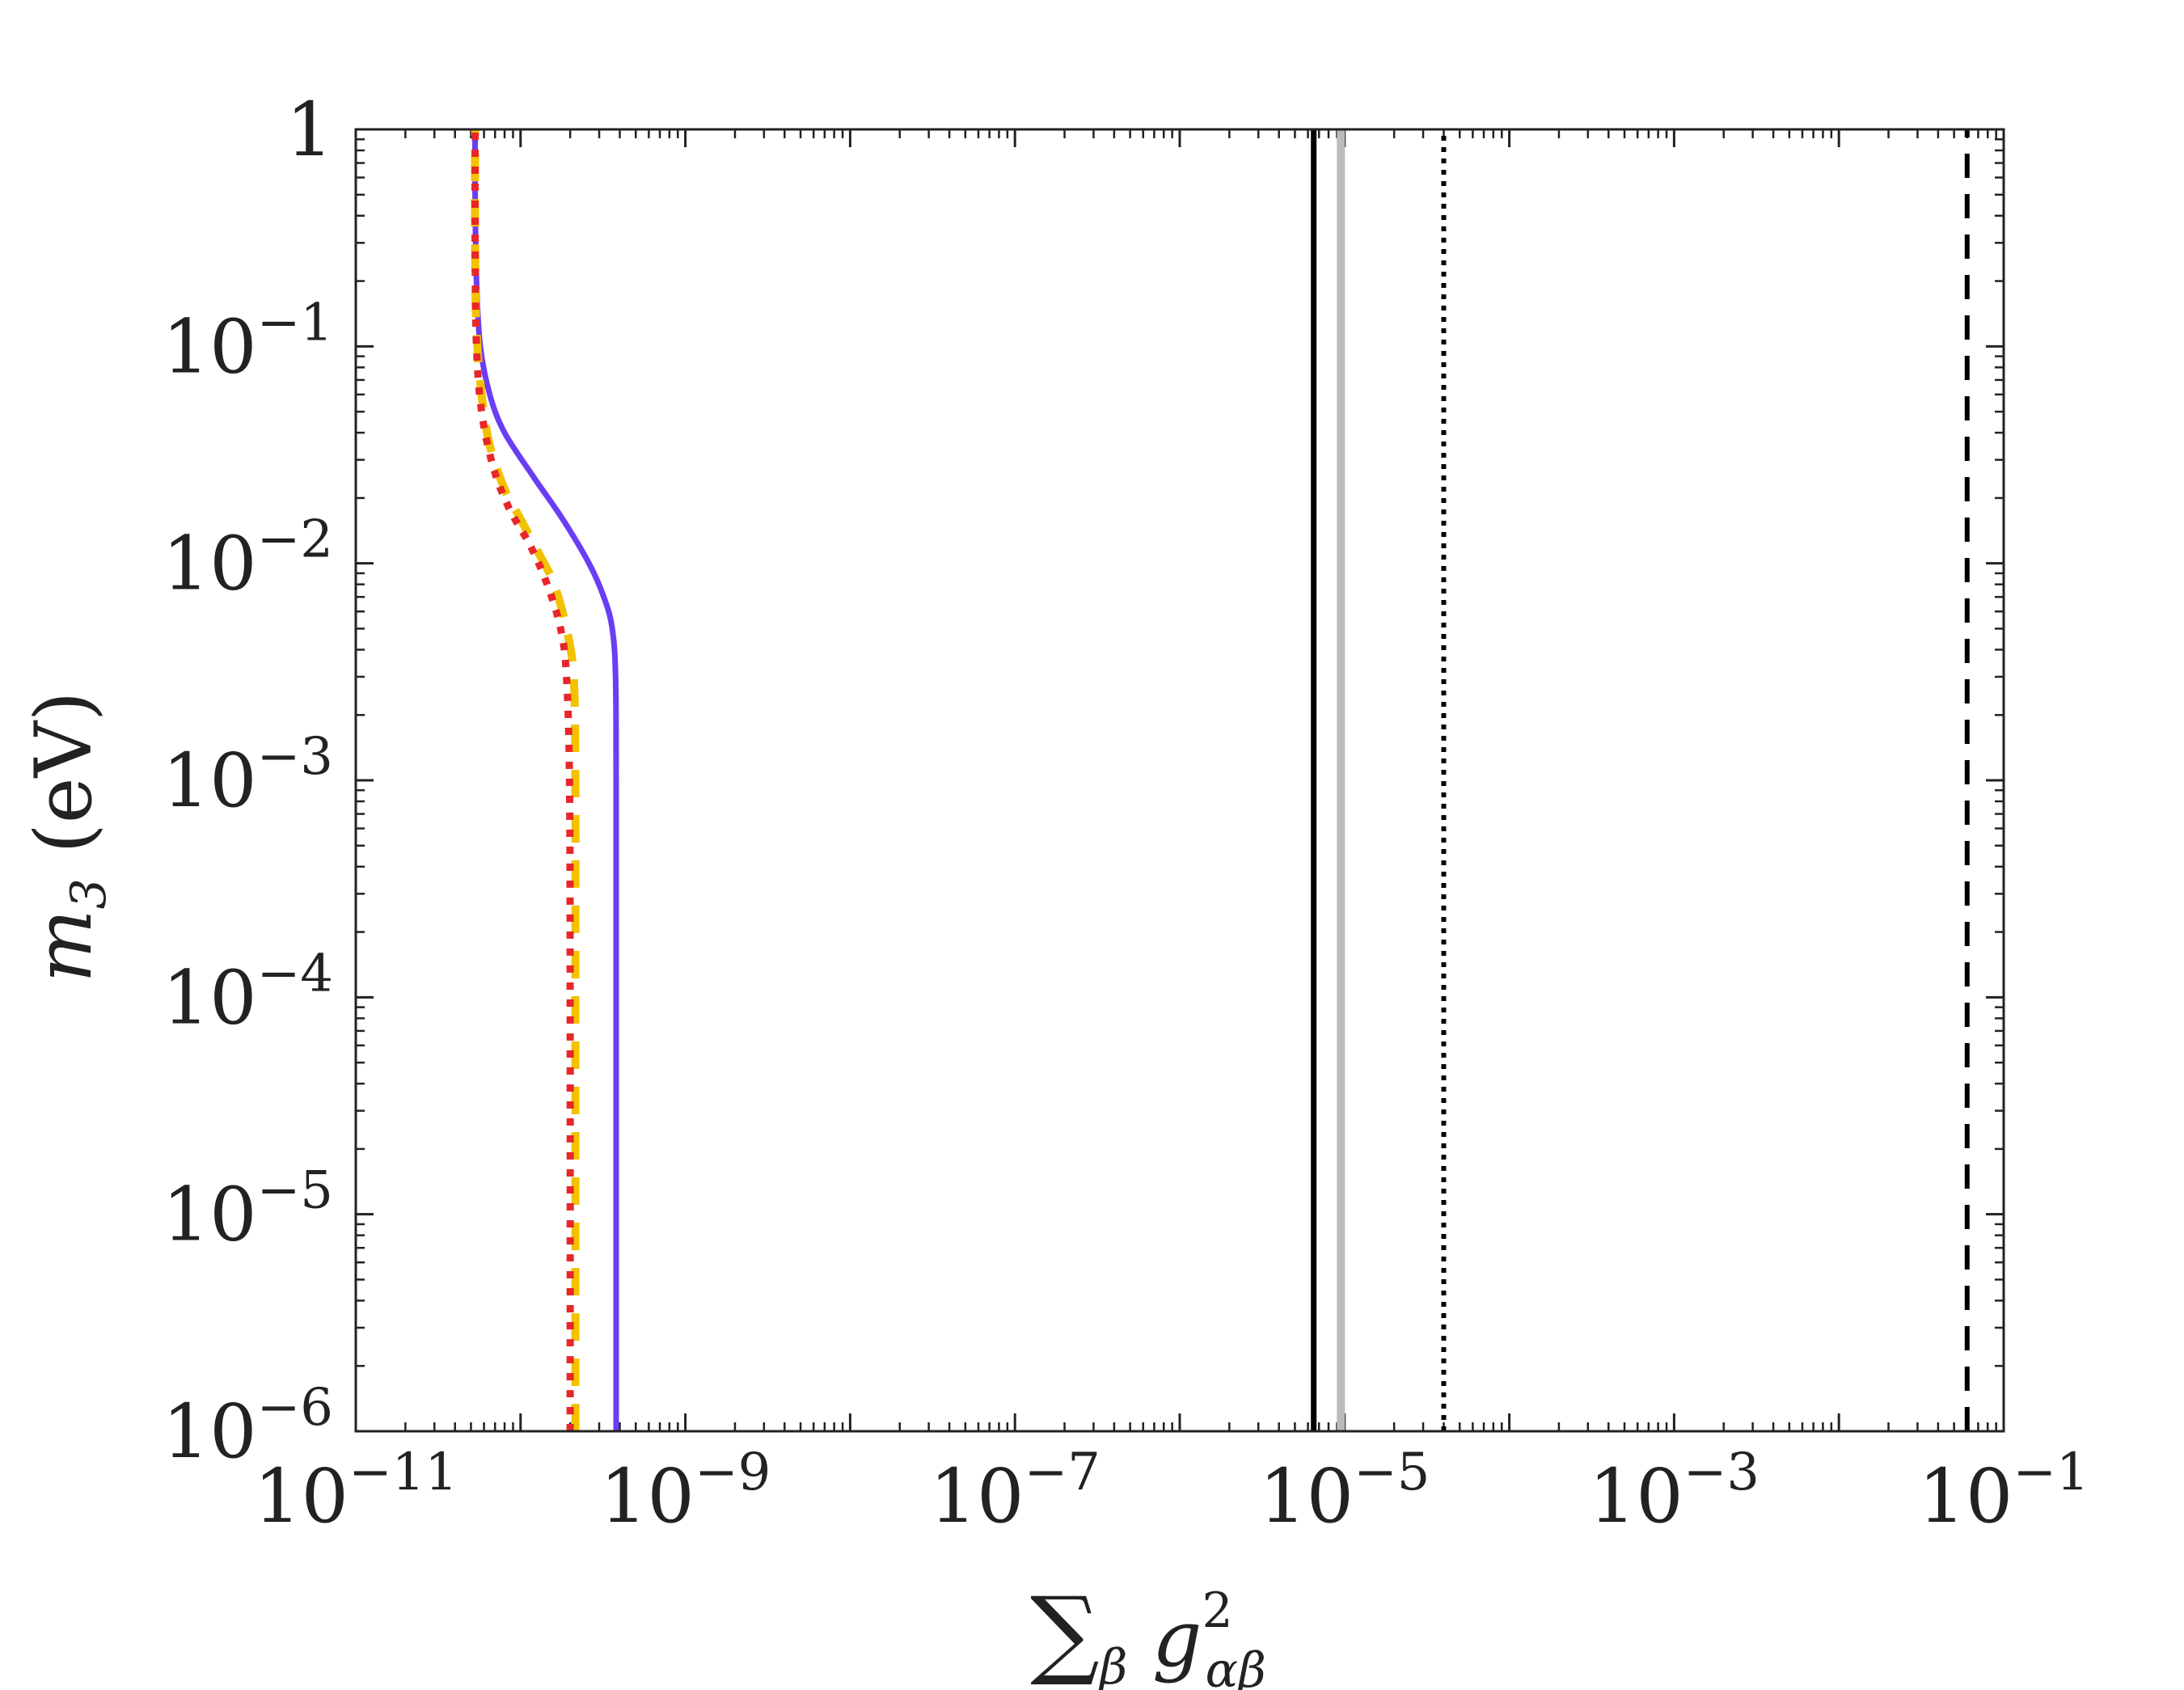 Image resolution: width=2184 pixels, height=1690 pixels. I want to click on x-tick-label: 10⁻⁵, so click(1344, 1492).